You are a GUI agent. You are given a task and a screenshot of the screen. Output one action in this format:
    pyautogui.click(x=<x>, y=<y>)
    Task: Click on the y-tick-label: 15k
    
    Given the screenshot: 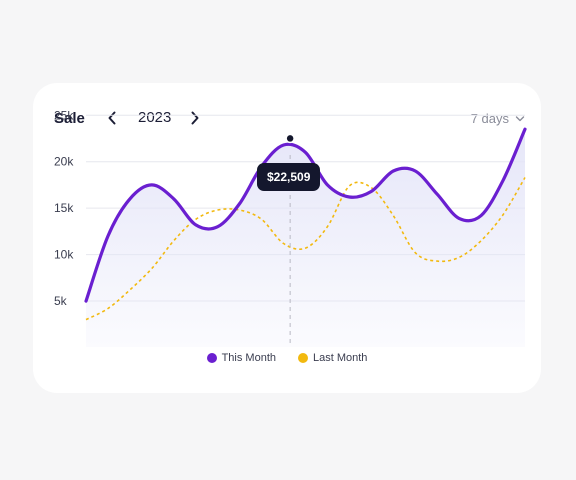 What is the action you would take?
    pyautogui.click(x=64, y=208)
    